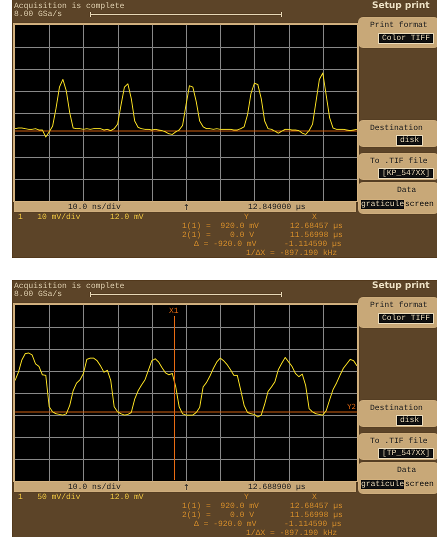 The height and width of the screenshot is (537, 437). What do you see at coordinates (49, 497) in the screenshot?
I see `text: 1 50 mV/div` at bounding box center [49, 497].